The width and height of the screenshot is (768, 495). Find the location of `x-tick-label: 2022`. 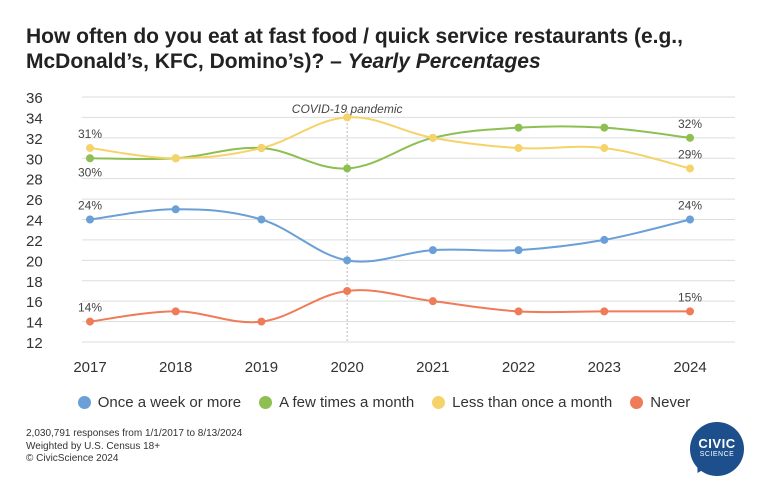

x-tick-label: 2022 is located at coordinates (518, 367).